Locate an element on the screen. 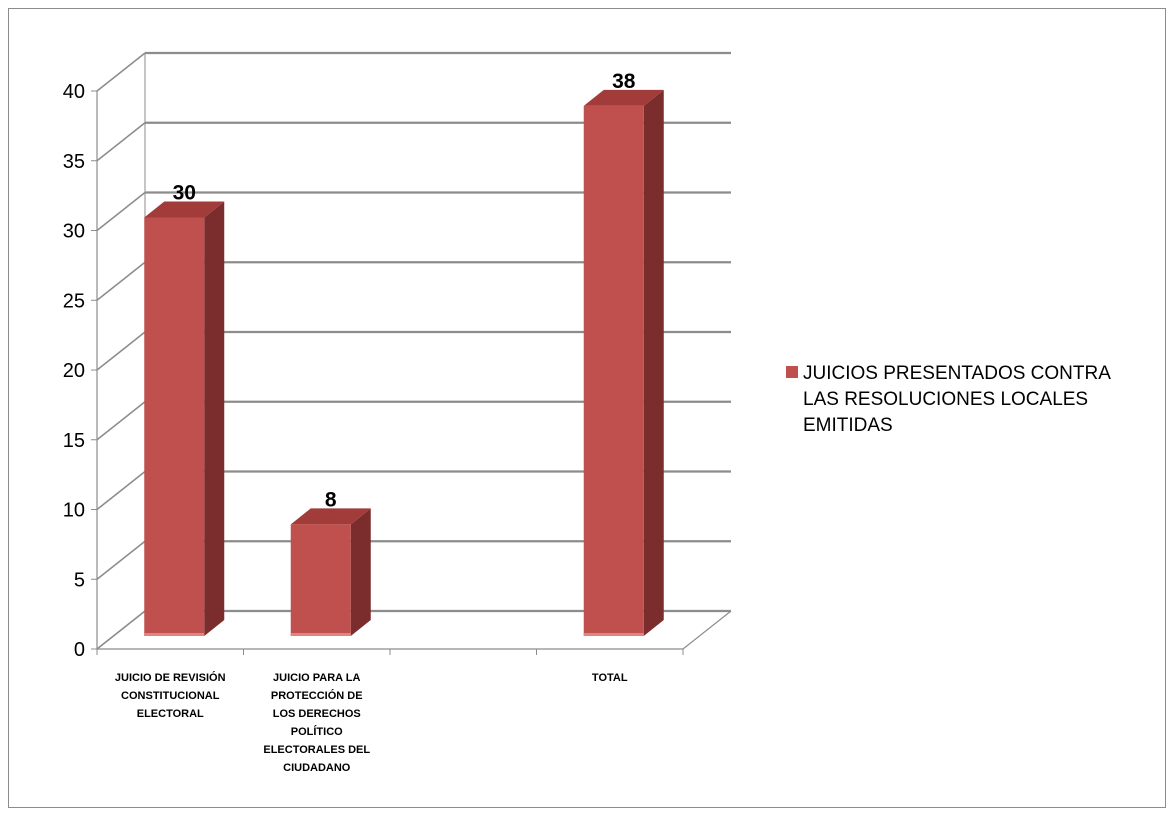 This screenshot has height=820, width=1176. x-tick-label: ELECTORAL is located at coordinates (170, 714).